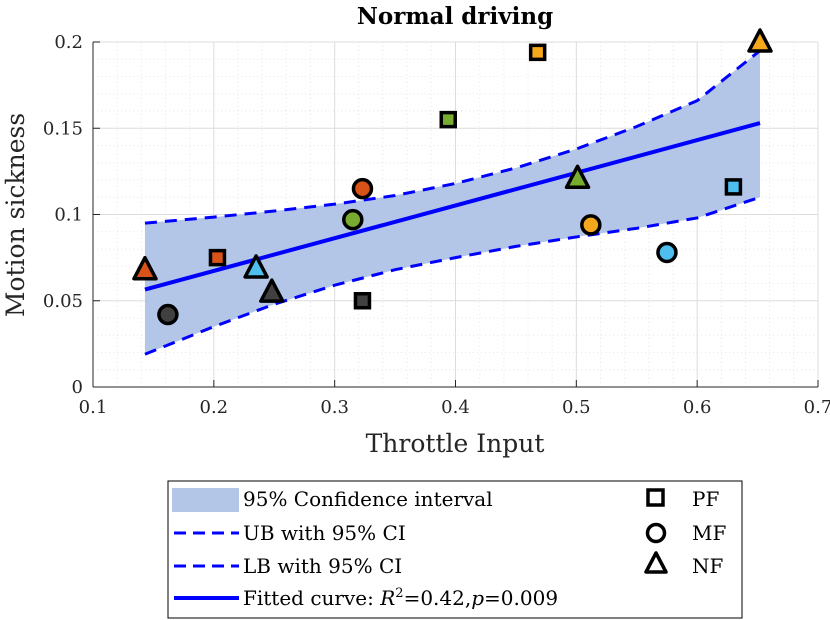  Describe the element at coordinates (455, 16) in the screenshot. I see `chart-title: Normal driving` at that location.